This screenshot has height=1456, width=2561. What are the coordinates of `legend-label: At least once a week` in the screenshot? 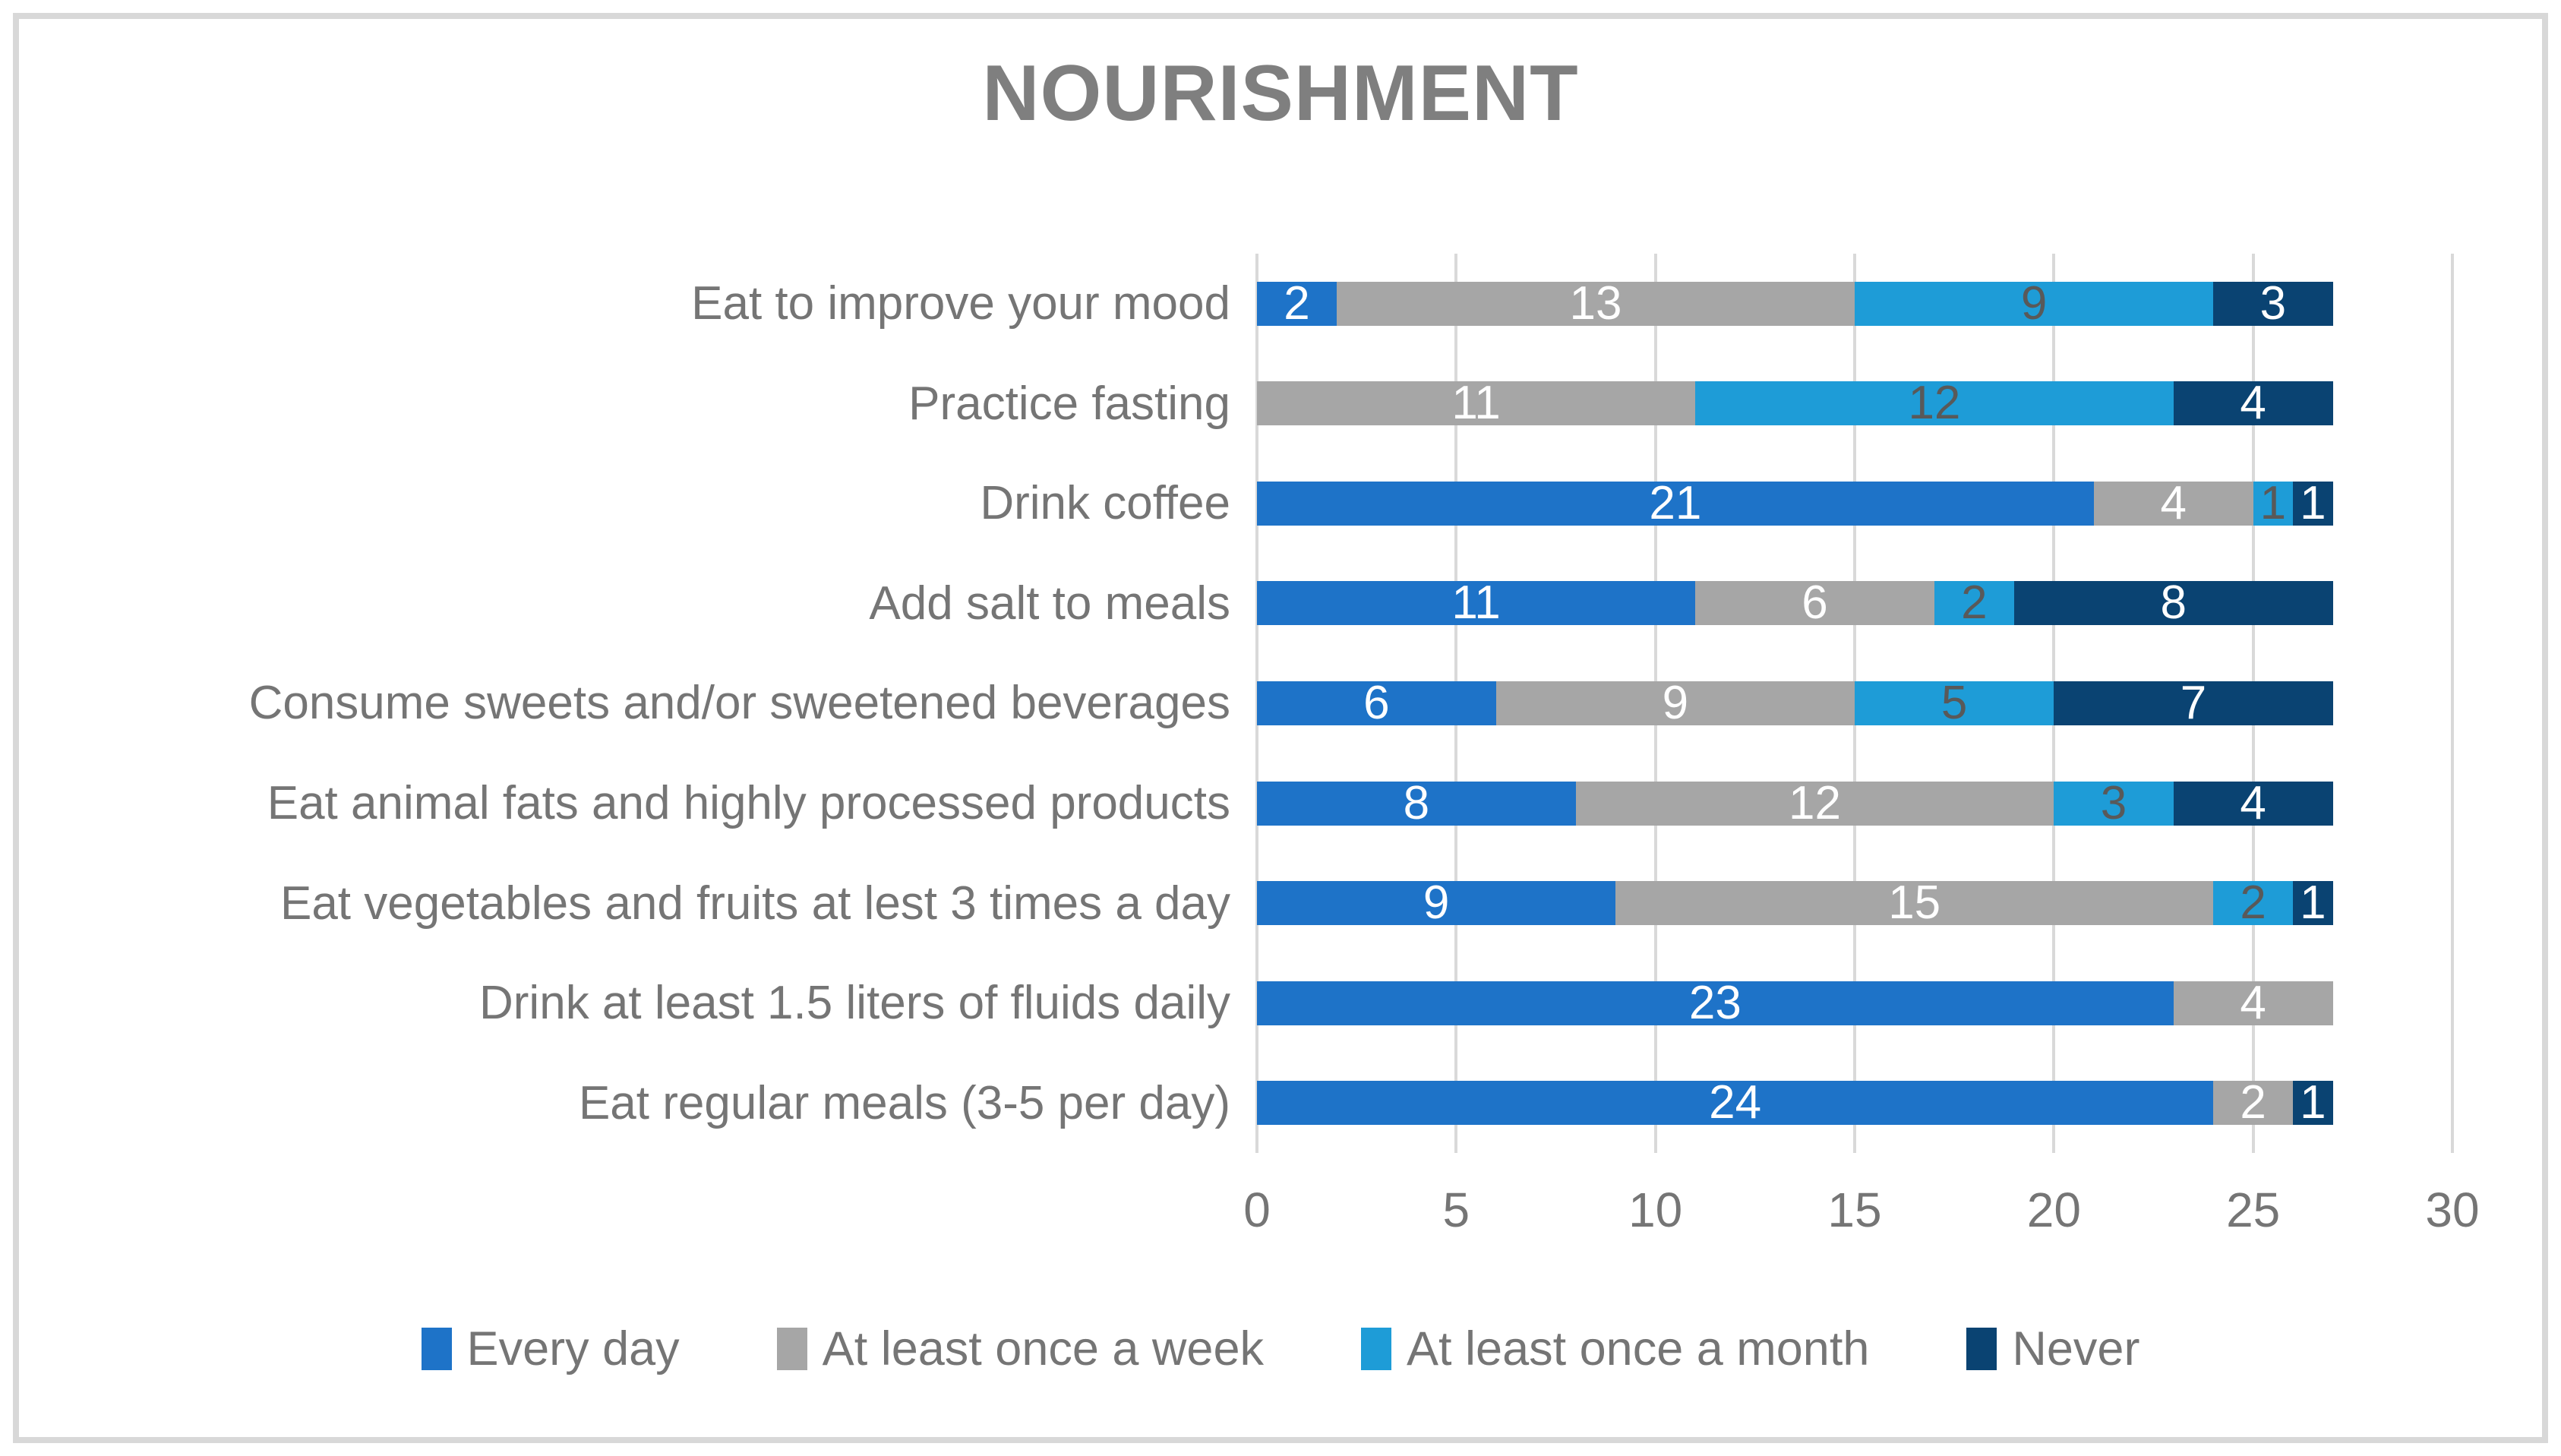 It's located at (1043, 1348).